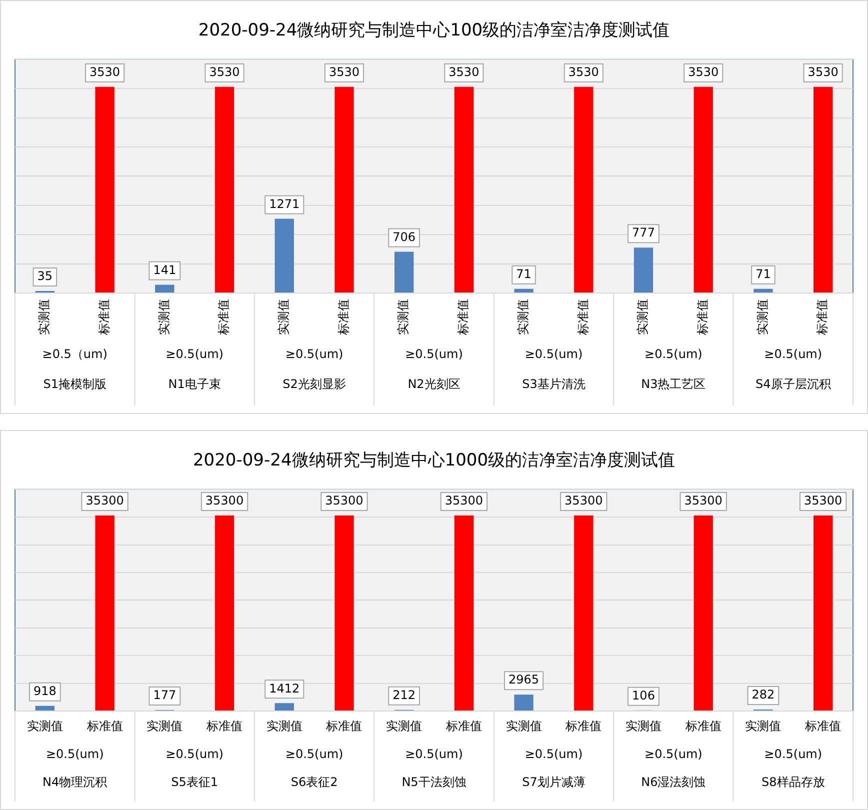 Image resolution: width=868 pixels, height=810 pixels. What do you see at coordinates (763, 695) in the screenshot?
I see `data-label: 282` at bounding box center [763, 695].